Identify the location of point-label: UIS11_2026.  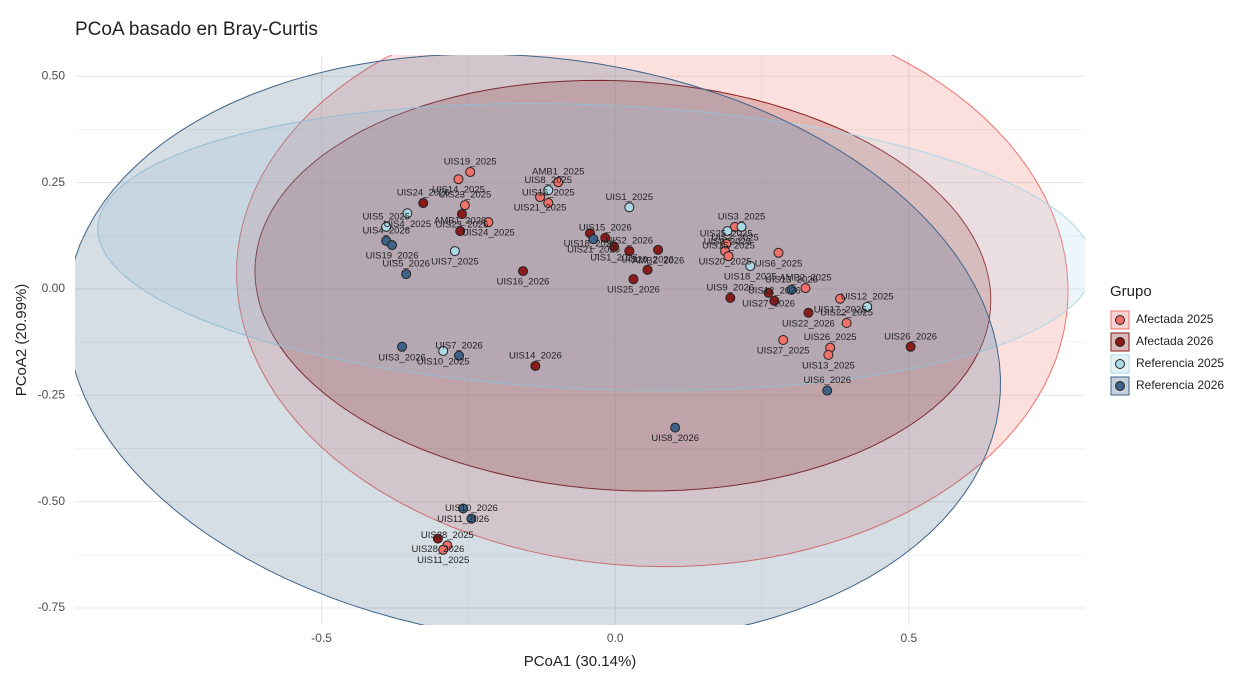
(463, 519).